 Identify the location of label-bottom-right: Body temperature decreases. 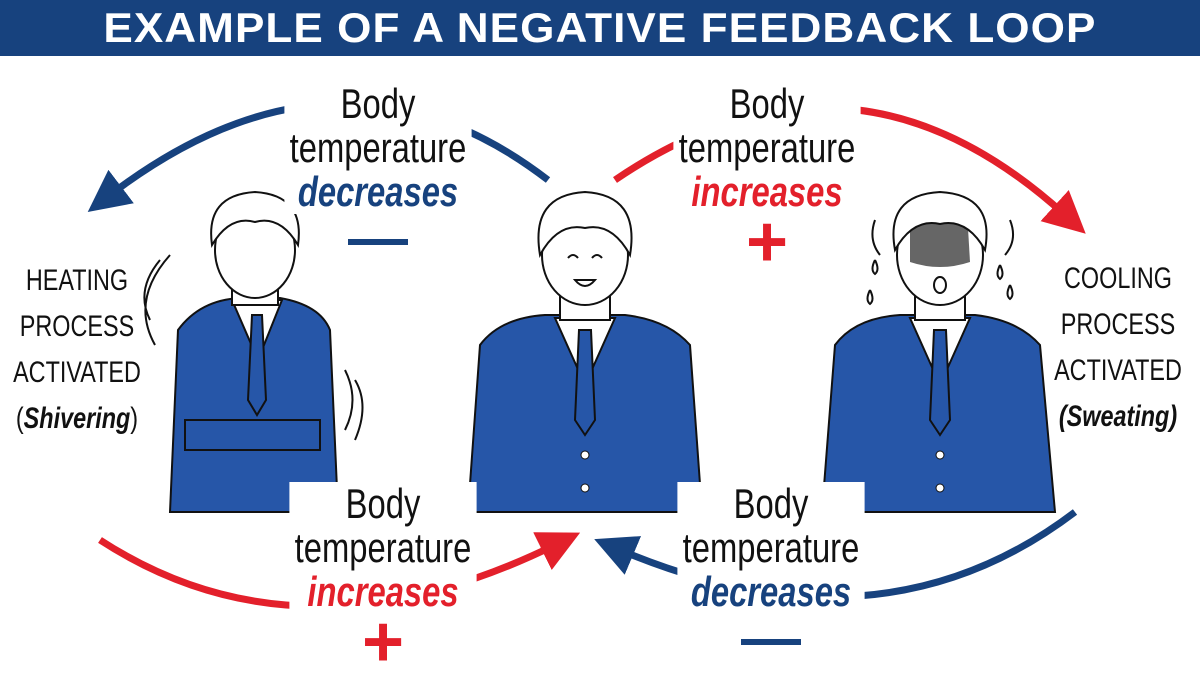
(771, 547).